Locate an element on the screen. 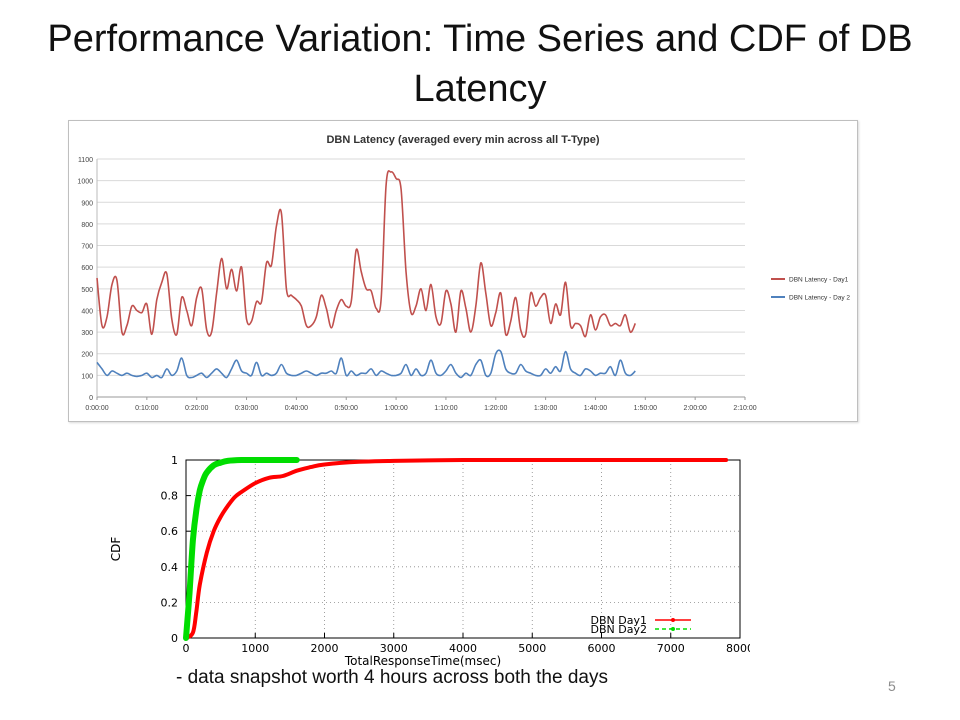 The width and height of the screenshot is (960, 720). y-tick-label: 100 is located at coordinates (87, 376).